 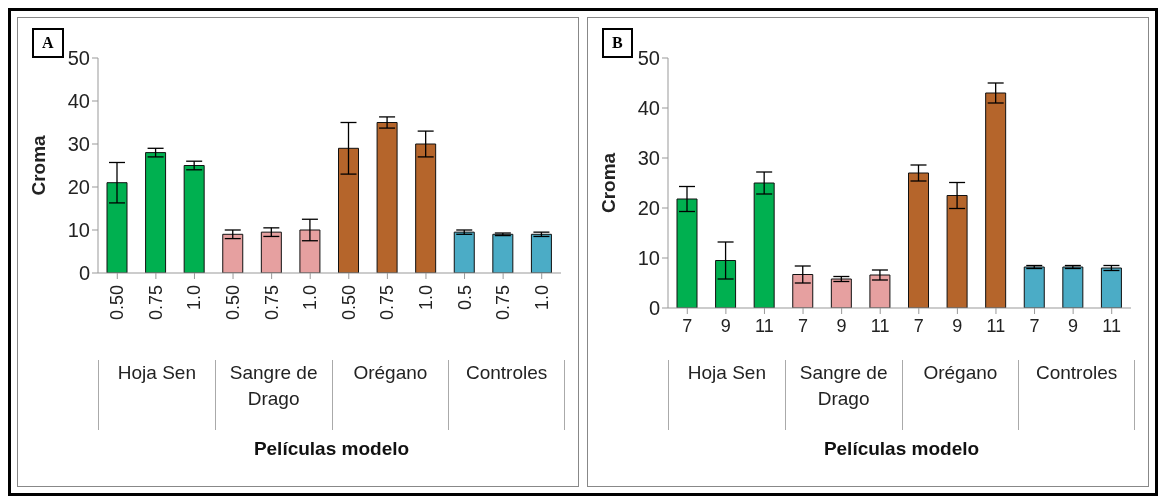 I want to click on x-tick-label: 0.5, so click(x=464, y=298).